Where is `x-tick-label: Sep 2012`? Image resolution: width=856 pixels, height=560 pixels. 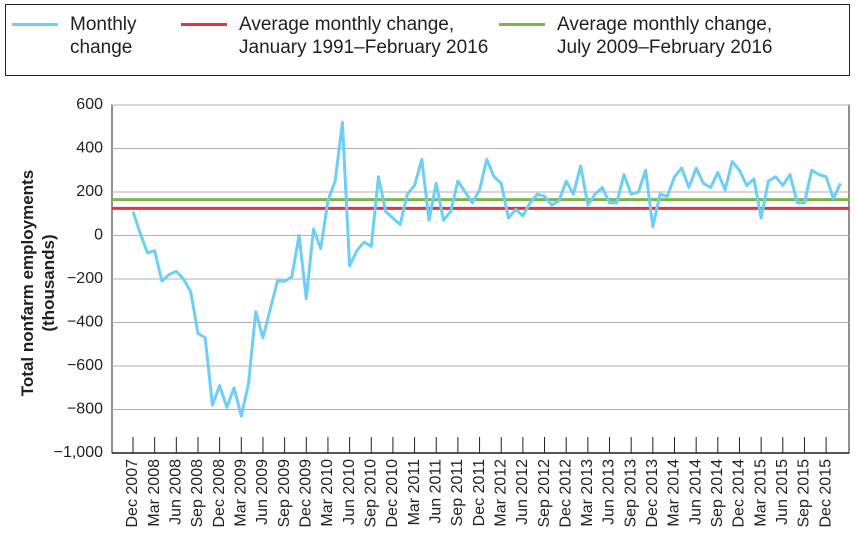
x-tick-label: Sep 2012 is located at coordinates (544, 493).